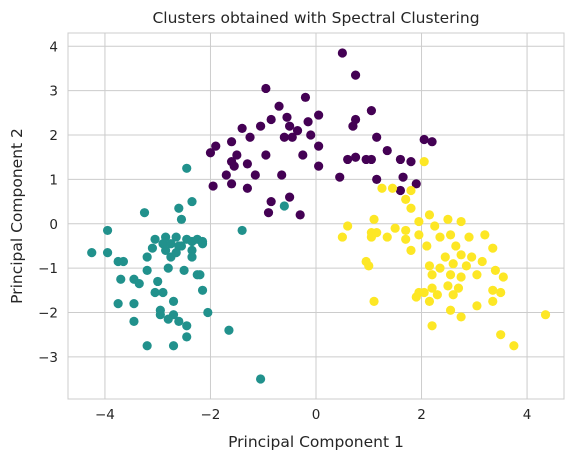 Image resolution: width=575 pixels, height=463 pixels. What do you see at coordinates (316, 415) in the screenshot?
I see `x-tick-label: 0` at bounding box center [316, 415].